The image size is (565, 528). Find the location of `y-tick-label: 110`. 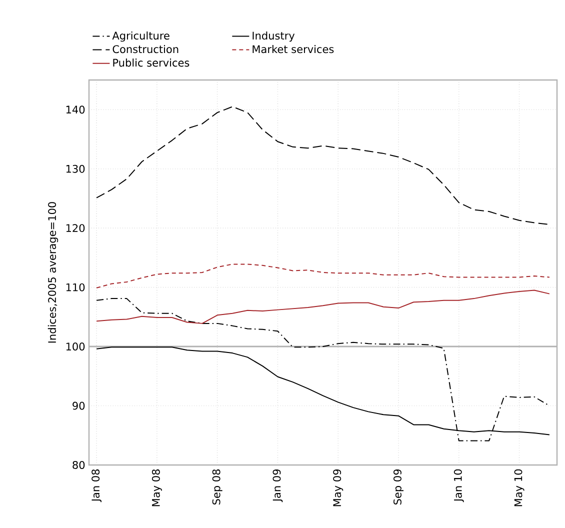

y-tick-label: 110 is located at coordinates (75, 287).